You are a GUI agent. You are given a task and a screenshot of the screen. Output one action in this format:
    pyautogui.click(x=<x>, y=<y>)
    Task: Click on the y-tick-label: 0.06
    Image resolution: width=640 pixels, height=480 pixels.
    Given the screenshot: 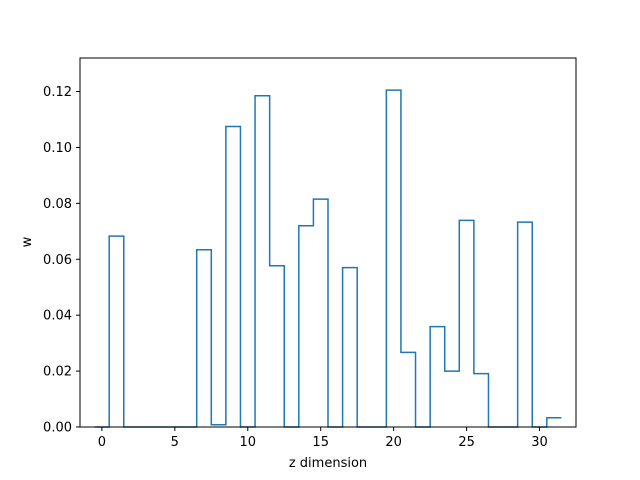 What is the action you would take?
    pyautogui.click(x=57, y=260)
    